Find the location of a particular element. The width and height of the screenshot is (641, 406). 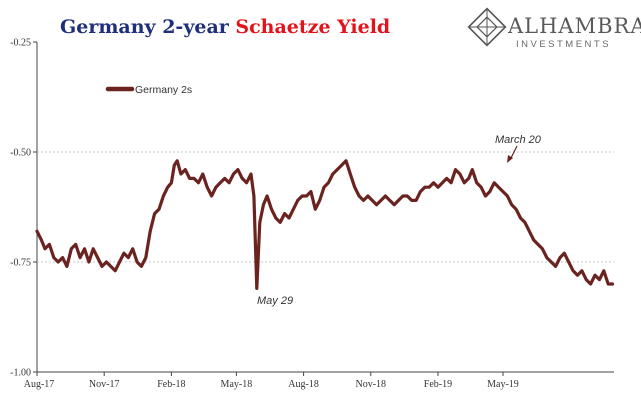

x-tick-label-3: May-18 is located at coordinates (237, 384).